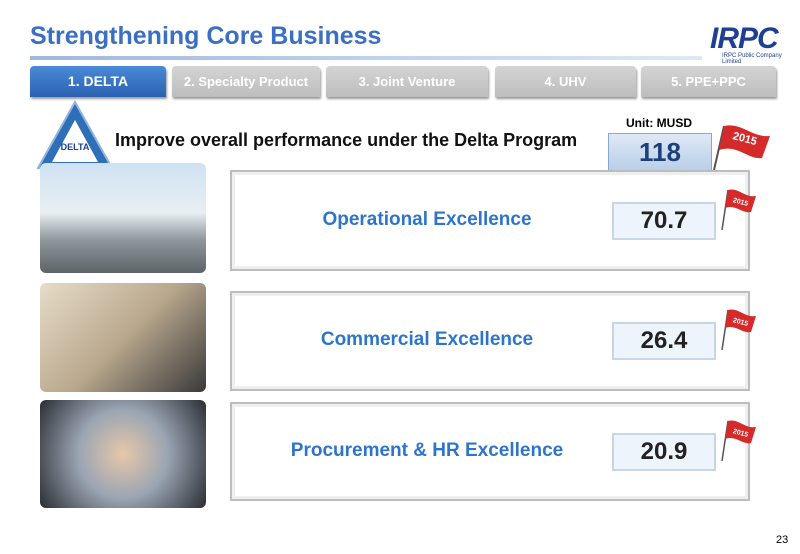  Describe the element at coordinates (75, 134) in the screenshot. I see `delta-badge: DELTA` at that location.